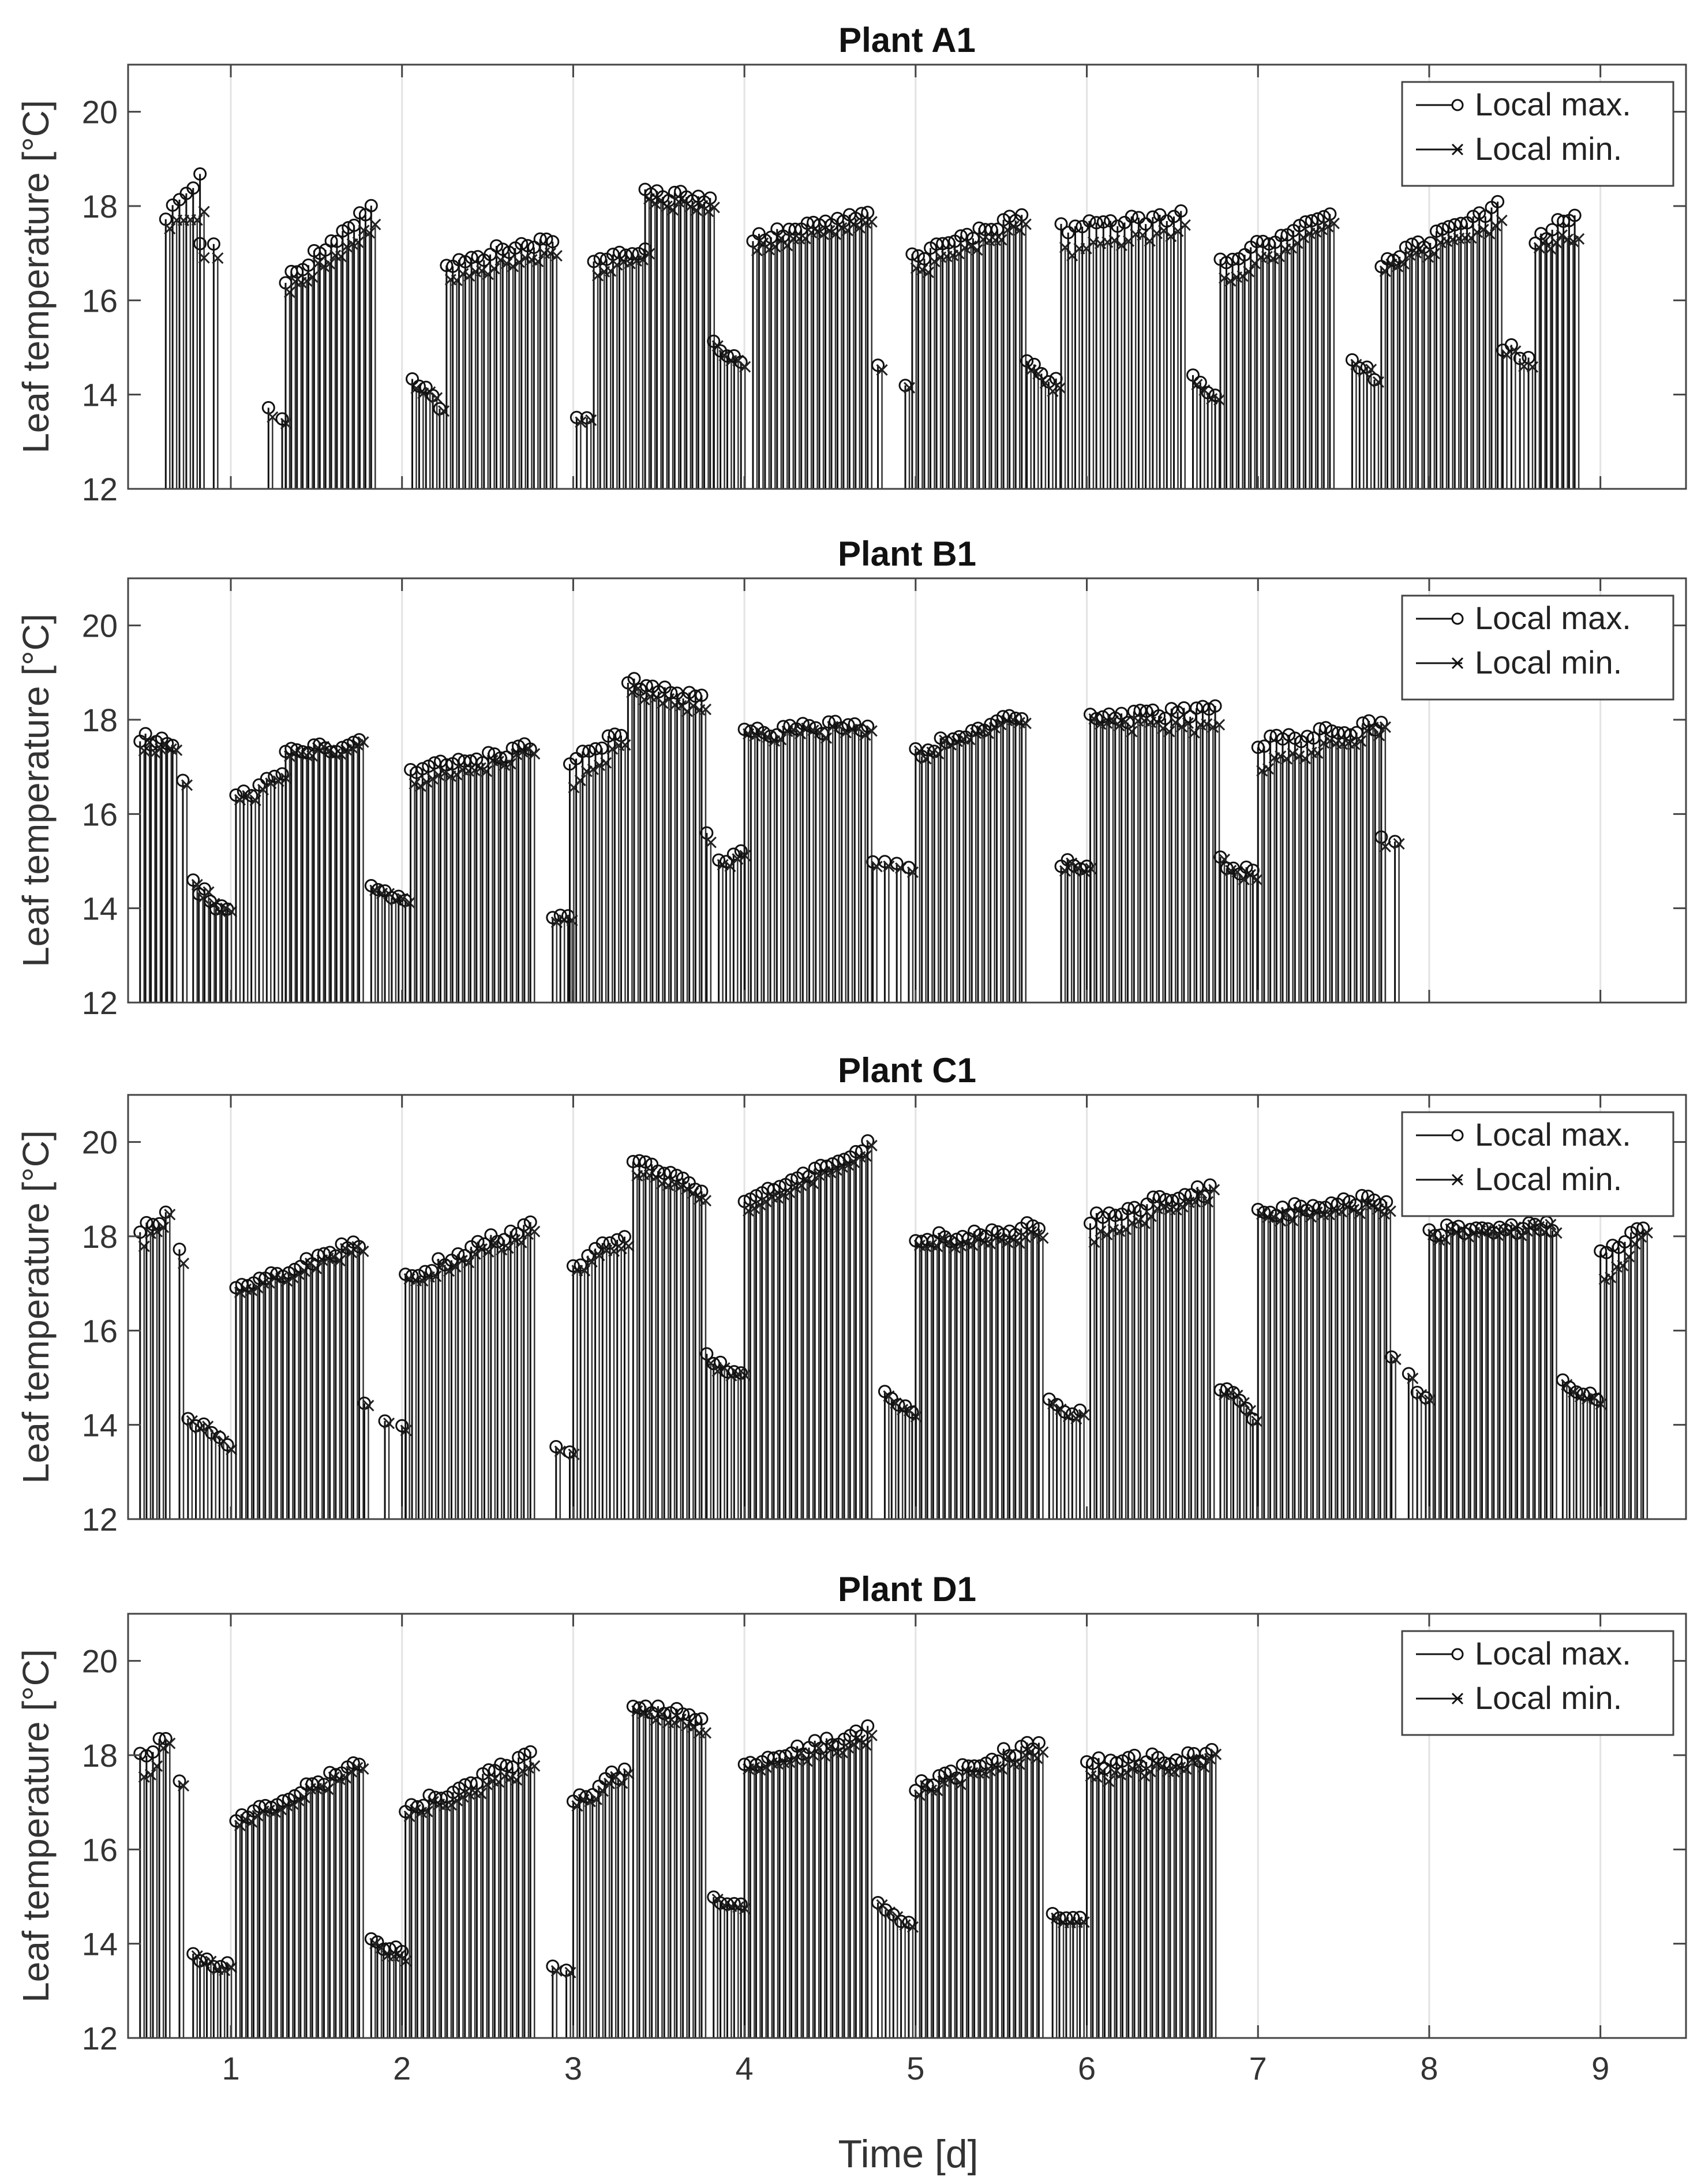 This screenshot has width=1701, height=2184. What do you see at coordinates (1457, 149) in the screenshot?
I see `legend-min-marker` at bounding box center [1457, 149].